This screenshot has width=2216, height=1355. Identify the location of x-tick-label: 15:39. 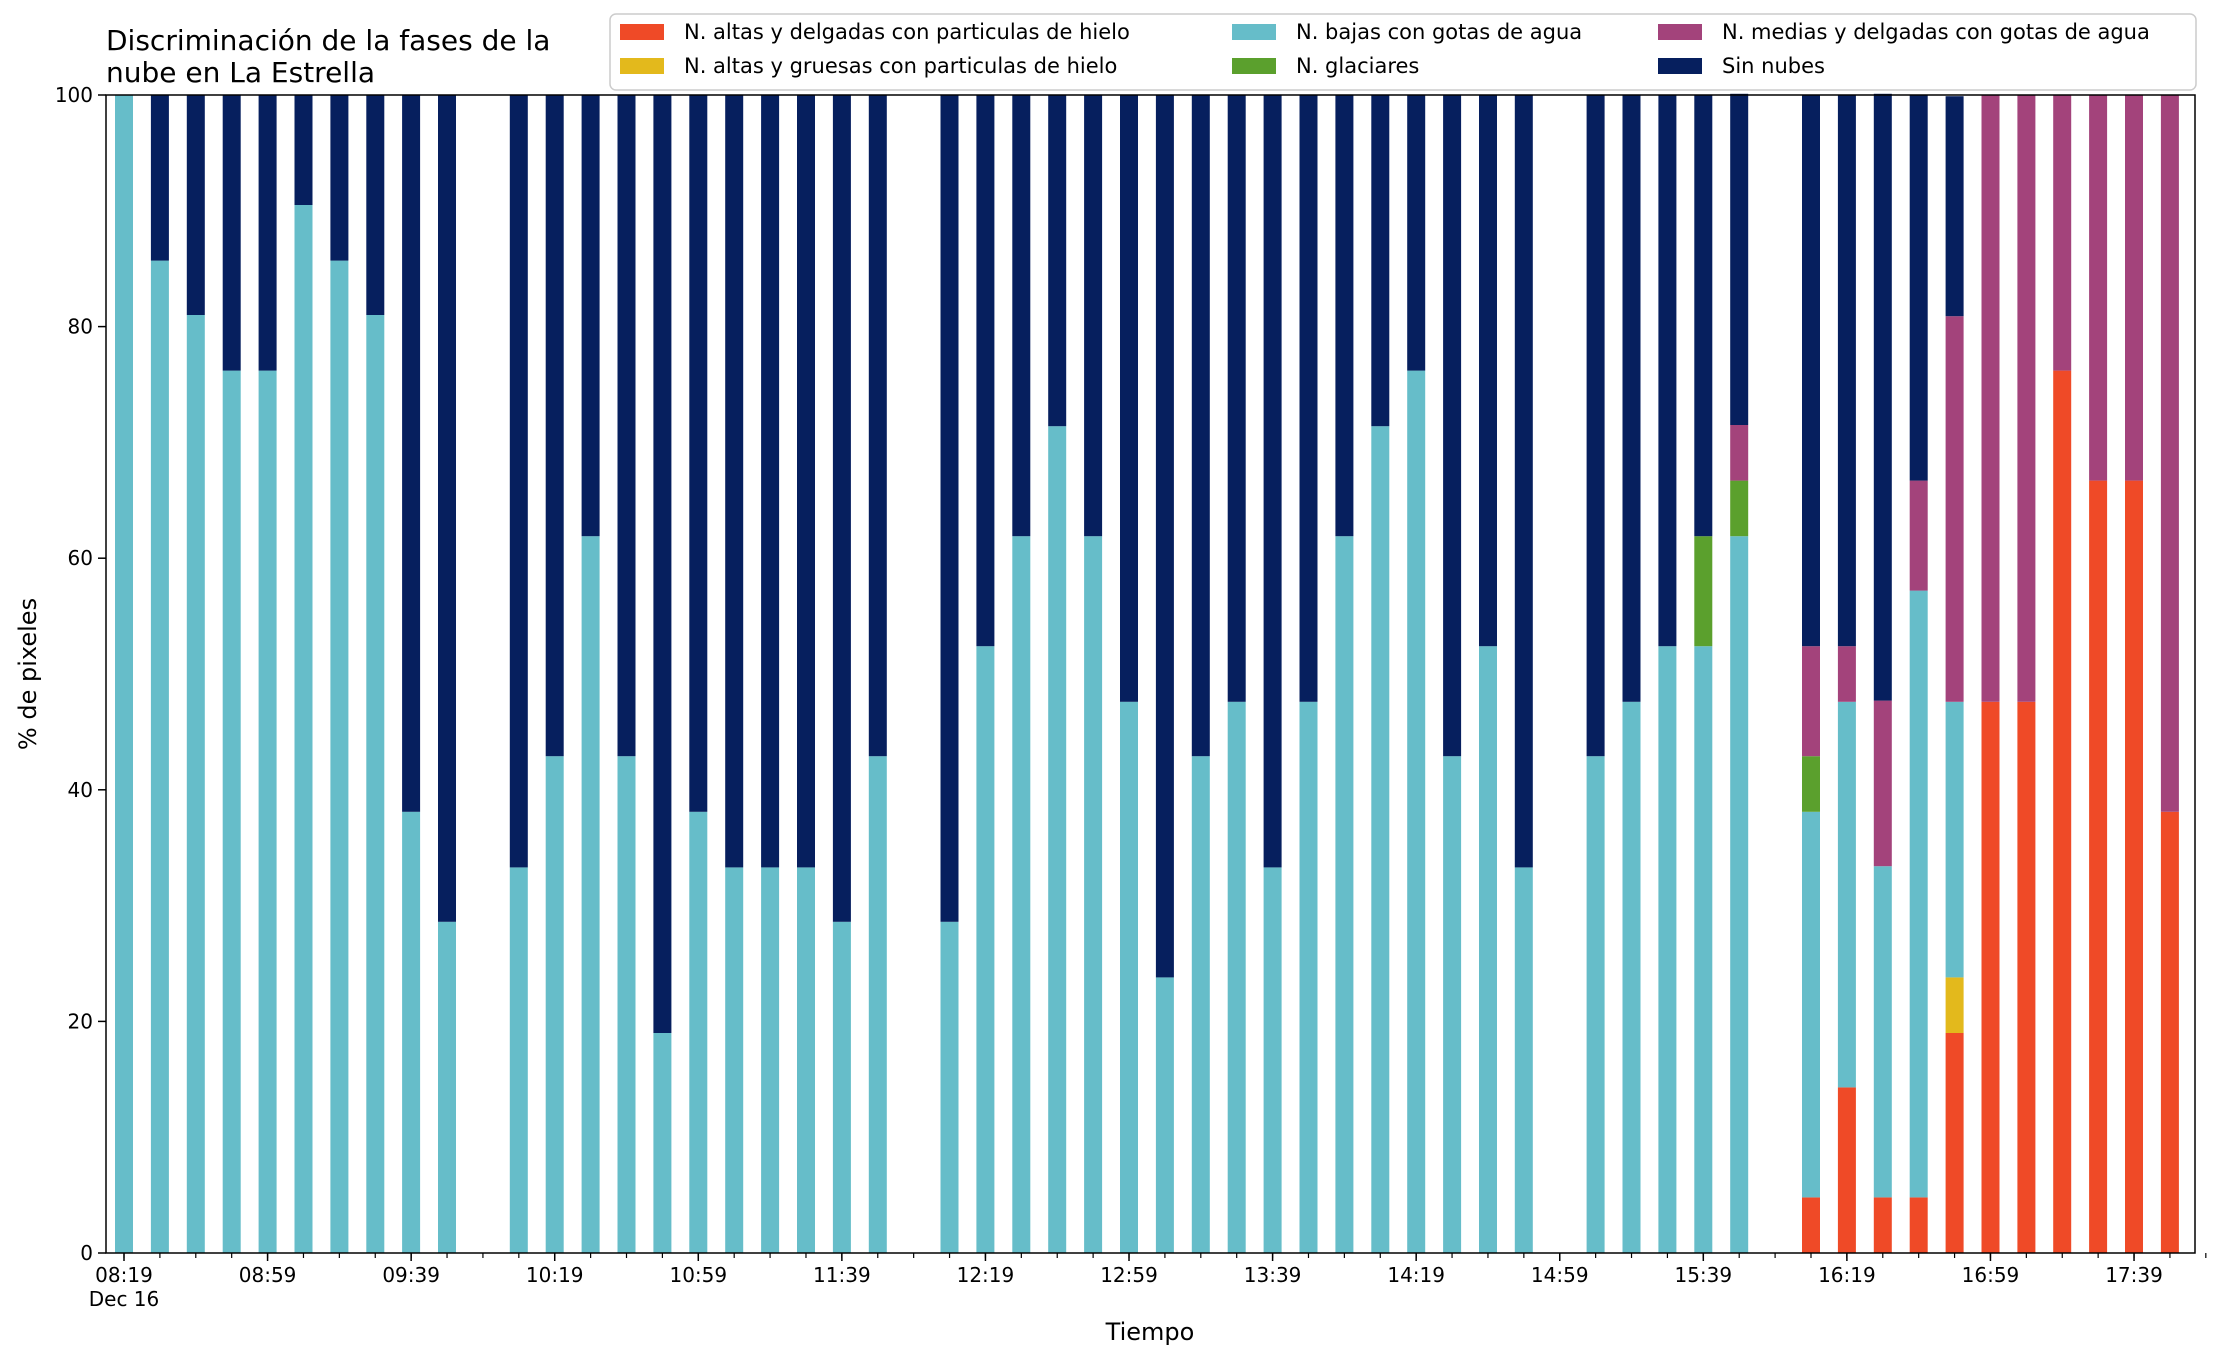
(1703, 1275).